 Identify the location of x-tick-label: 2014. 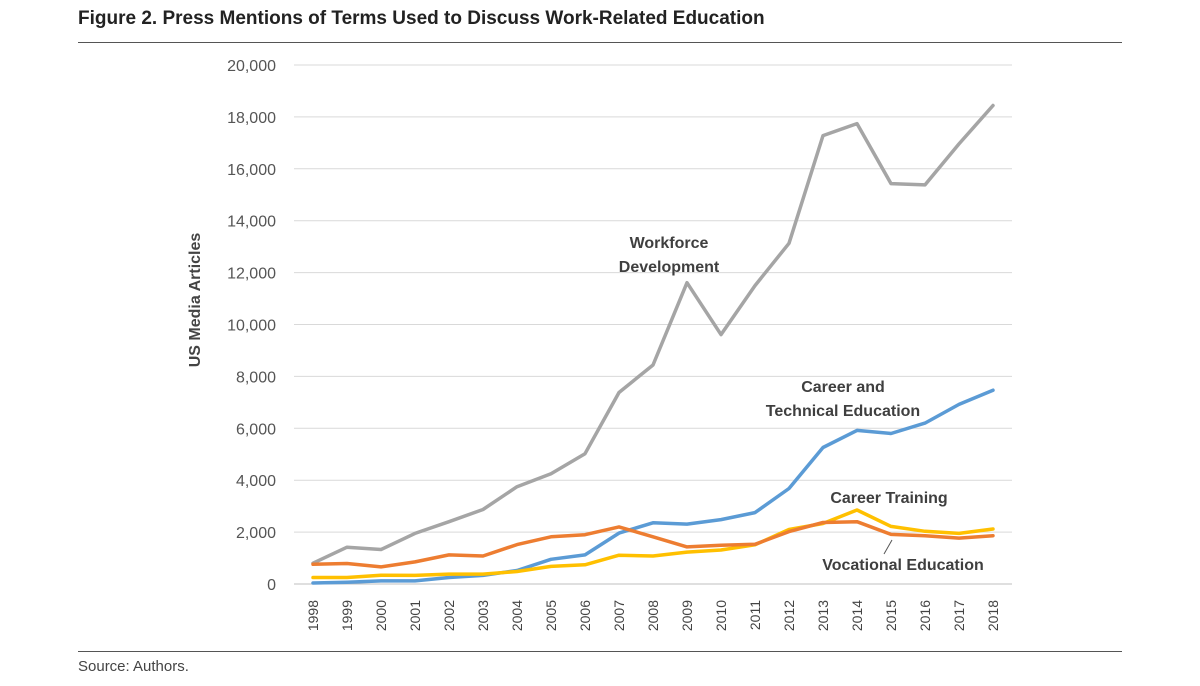
(857, 615).